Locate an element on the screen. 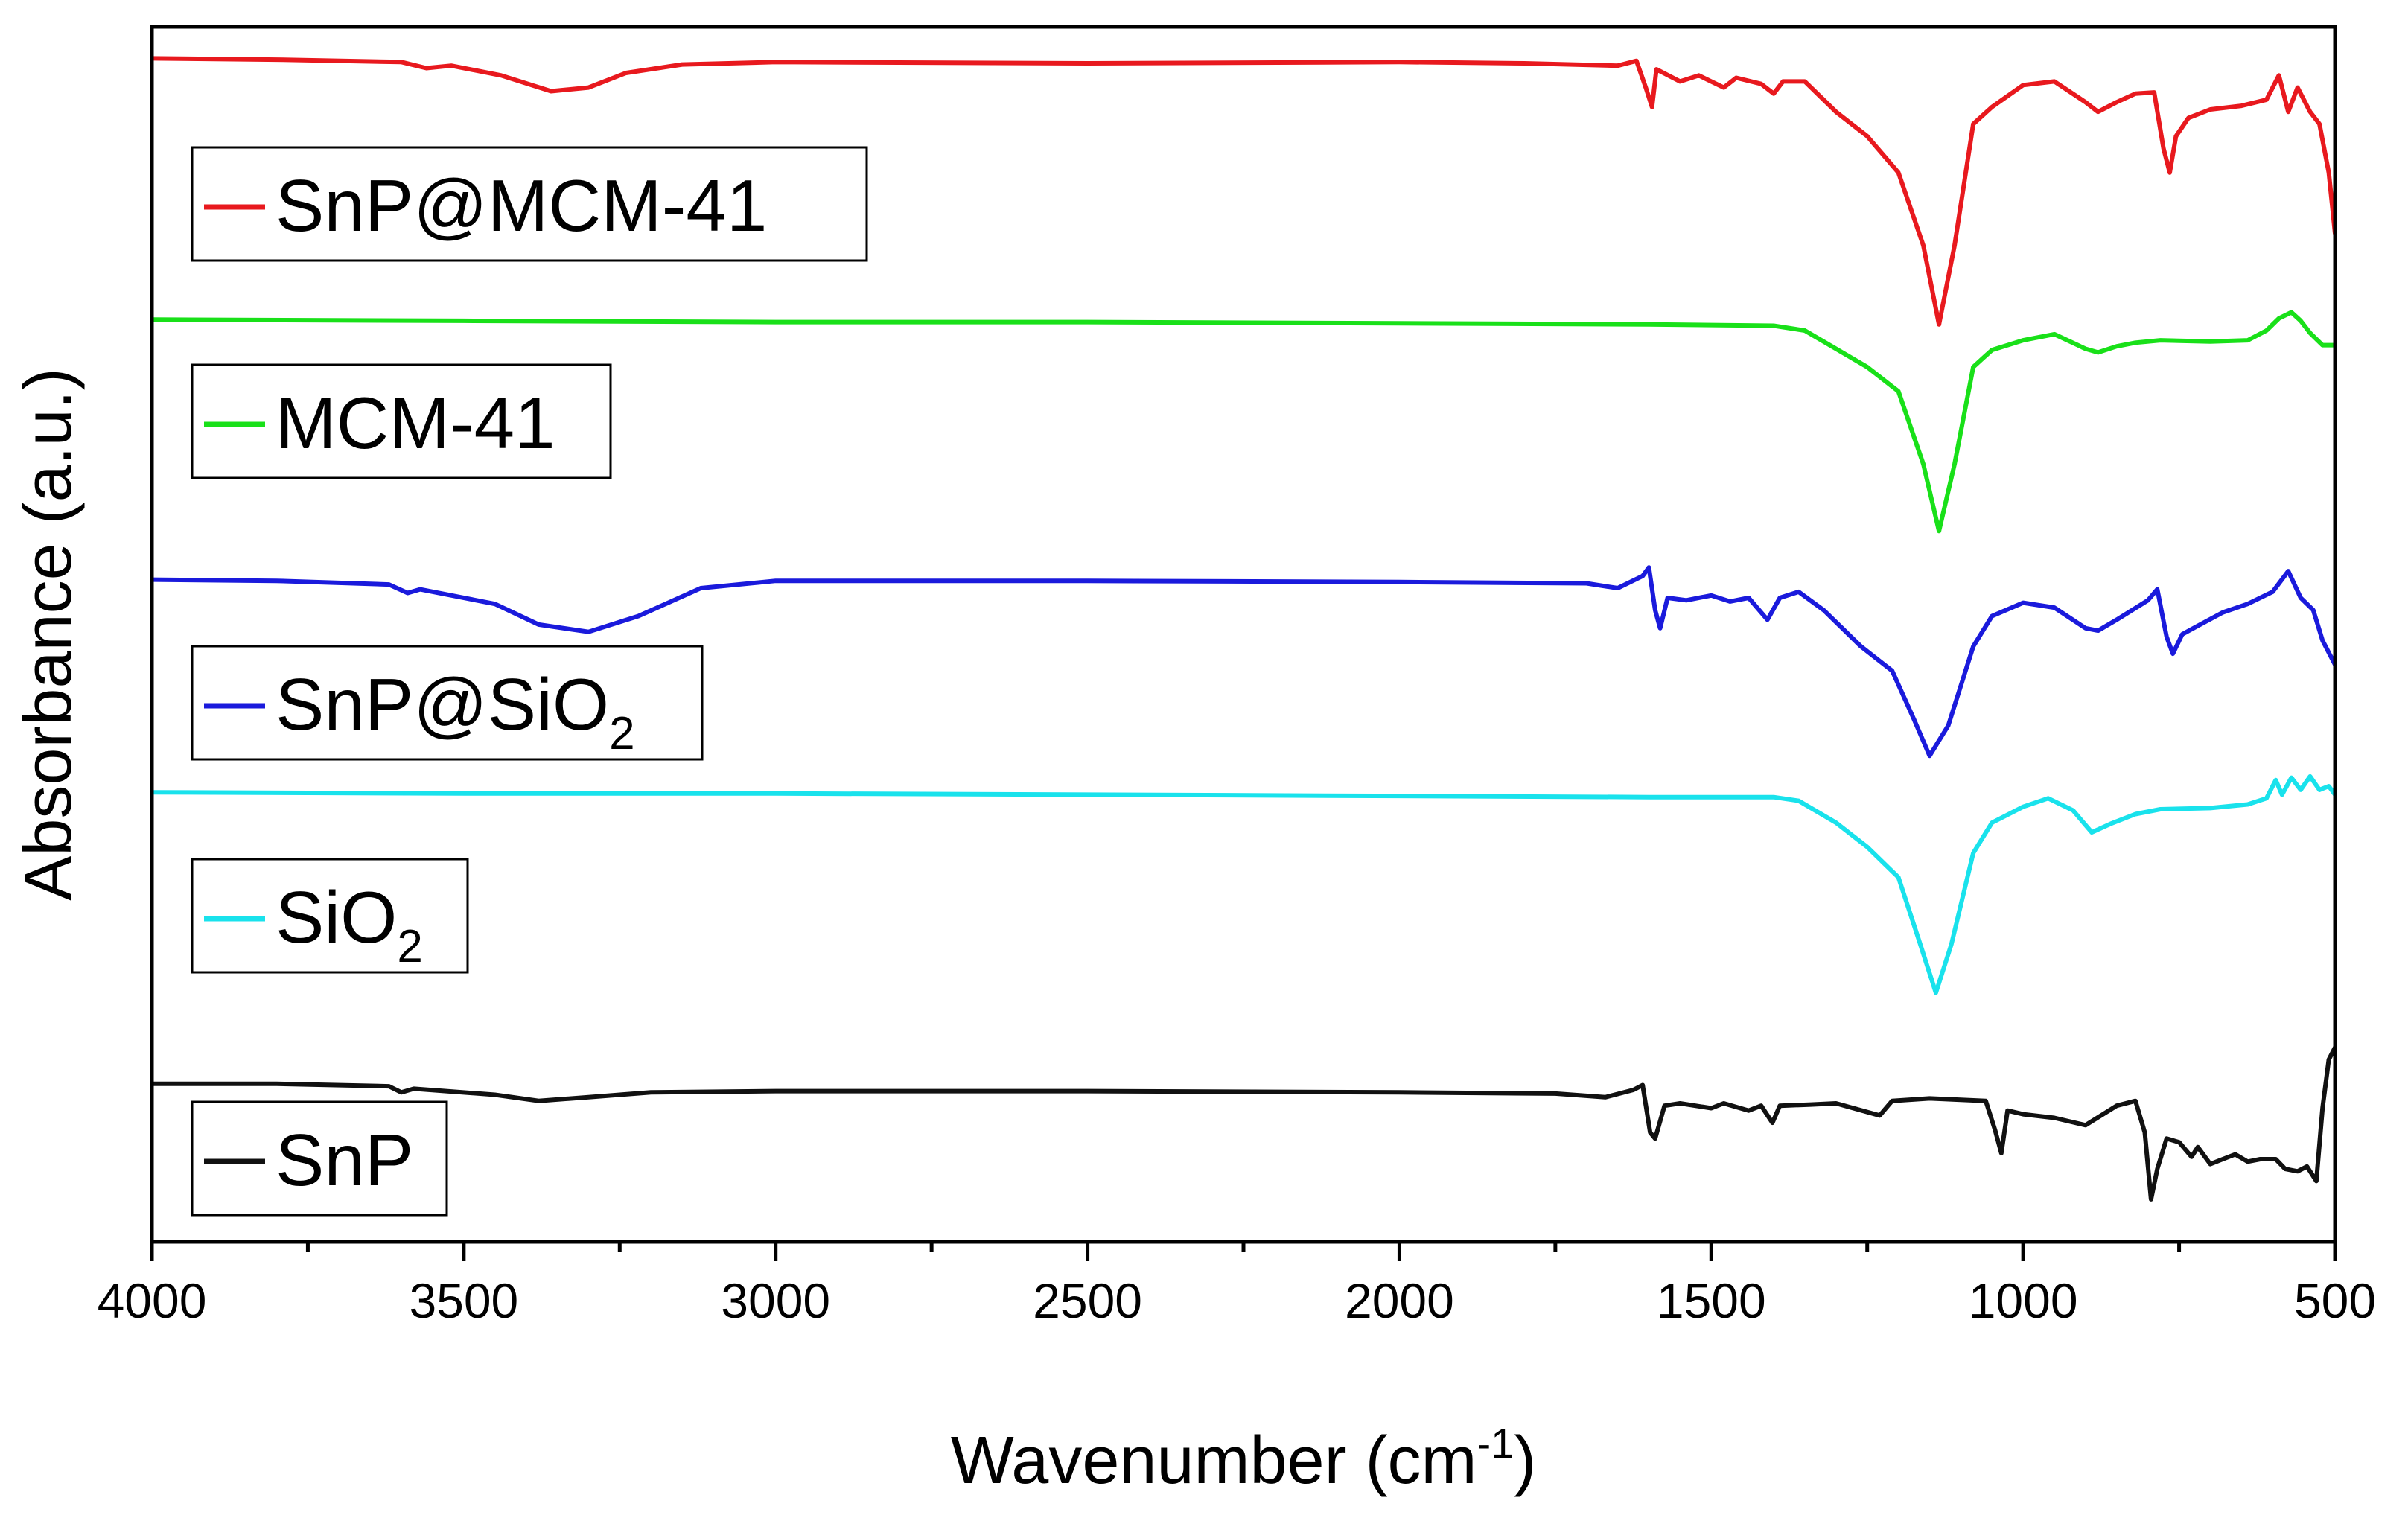  legend-label-main: SnP@MCM-41 is located at coordinates (521, 205).